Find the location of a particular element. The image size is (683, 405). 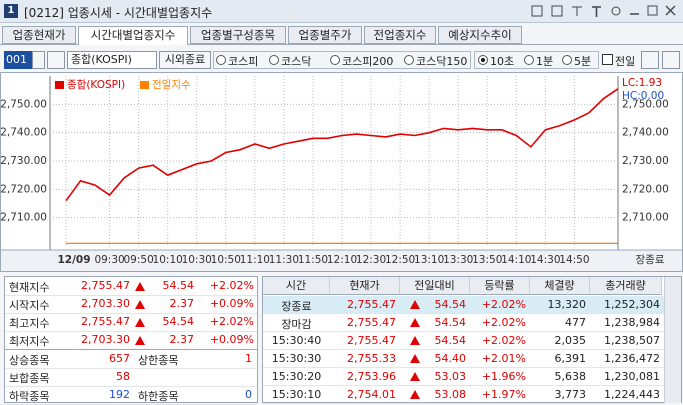

tab: 업종별구성종목 is located at coordinates (238, 35).